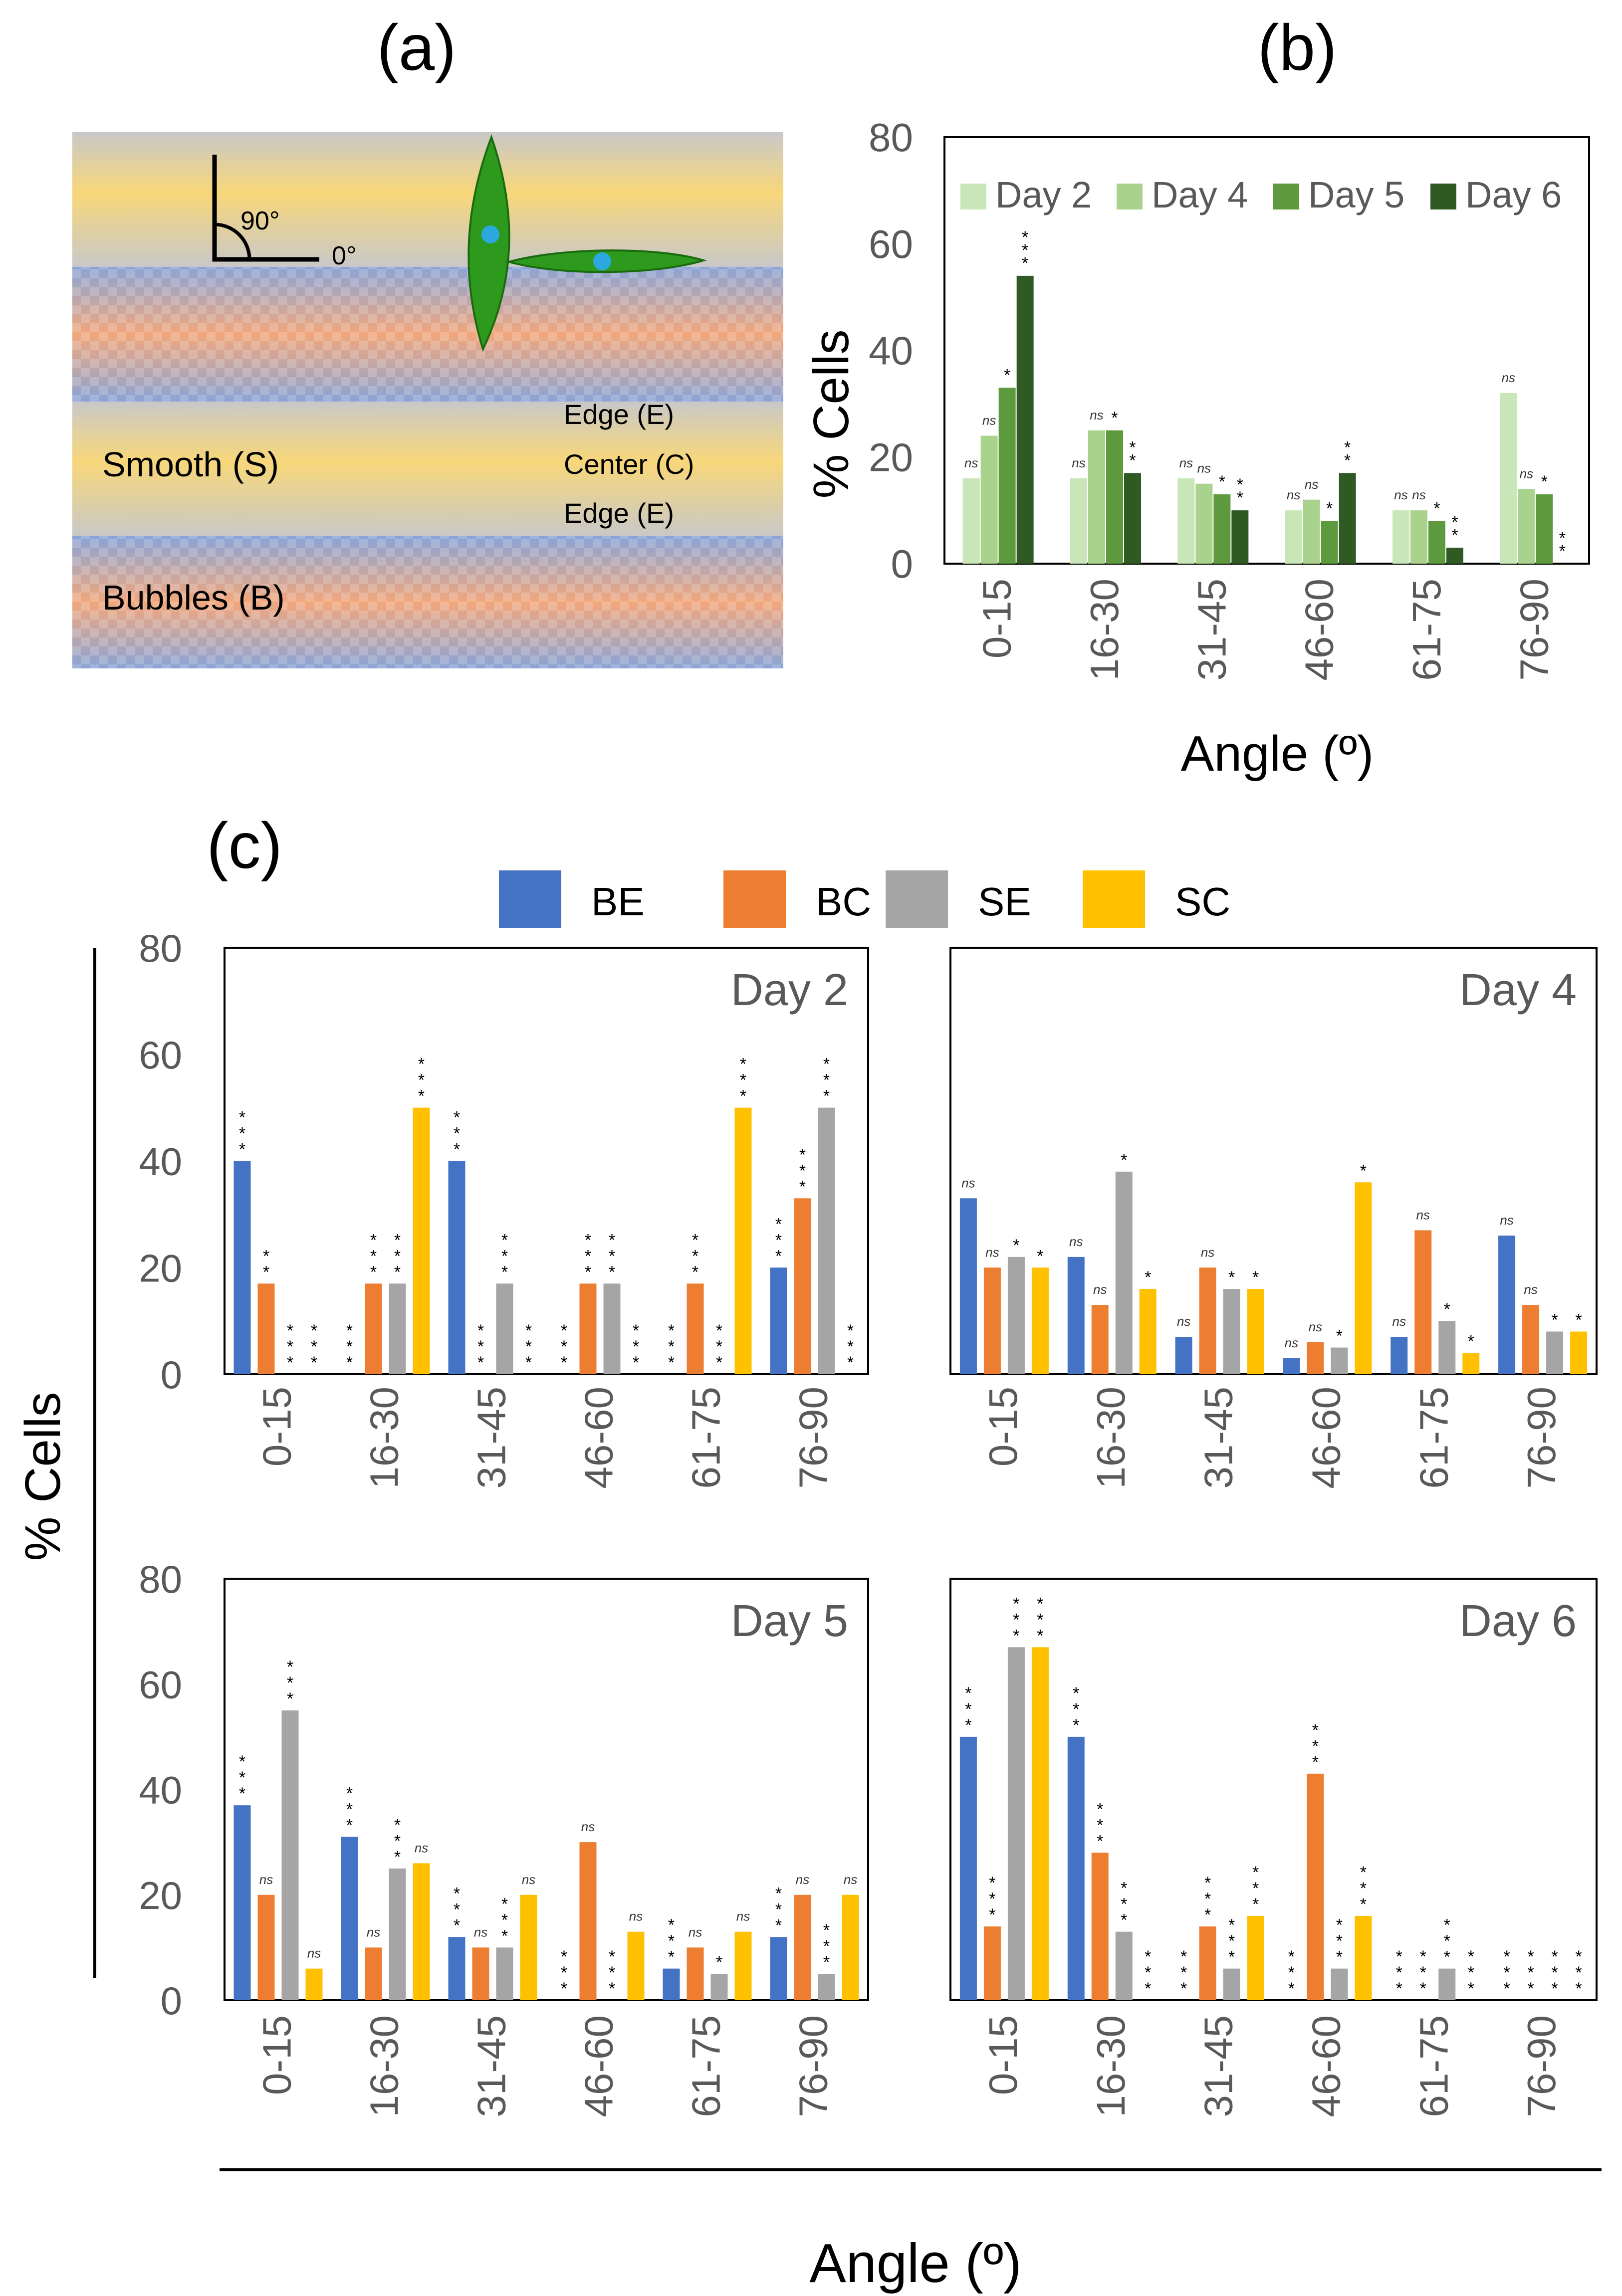 The width and height of the screenshot is (1622, 2296). Describe the element at coordinates (1200, 194) in the screenshot. I see `chart-b-legend-label: Day 4` at that location.